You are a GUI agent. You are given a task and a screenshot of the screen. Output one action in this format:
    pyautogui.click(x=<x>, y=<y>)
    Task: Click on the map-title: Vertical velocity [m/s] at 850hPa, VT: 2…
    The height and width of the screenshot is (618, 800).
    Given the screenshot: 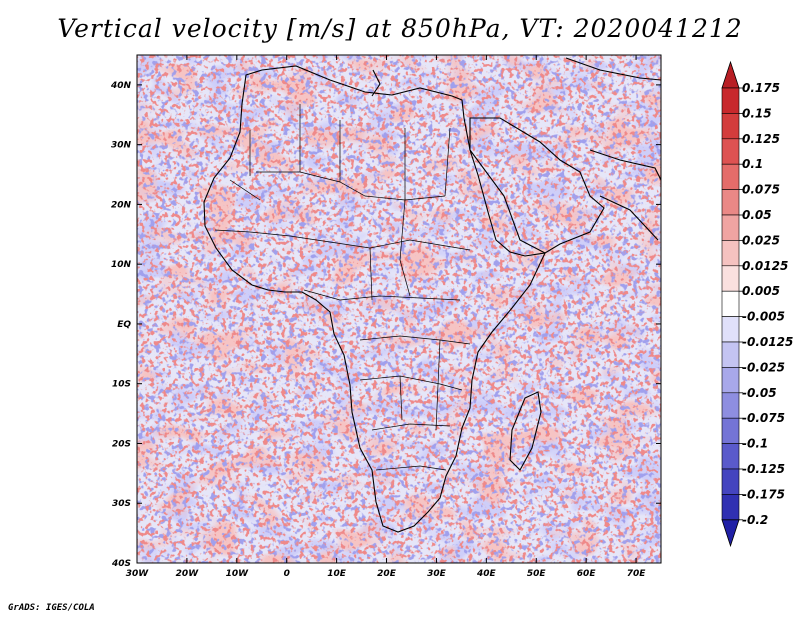 What is the action you would take?
    pyautogui.click(x=400, y=28)
    